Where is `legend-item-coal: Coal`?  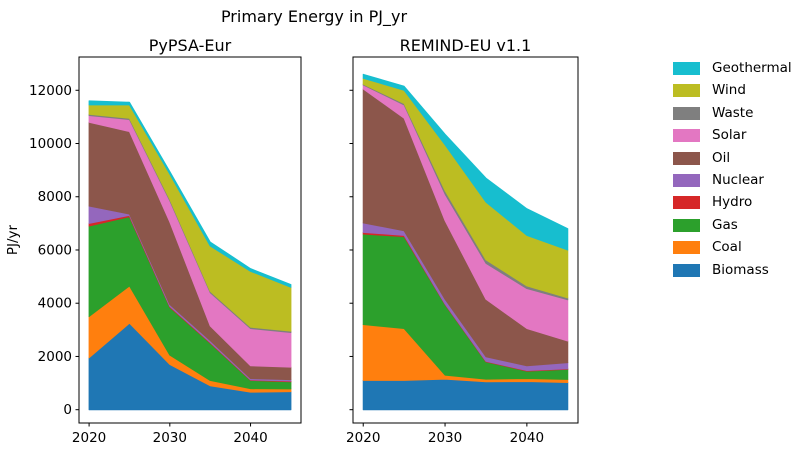
legend-item-coal: Coal is located at coordinates (732, 247).